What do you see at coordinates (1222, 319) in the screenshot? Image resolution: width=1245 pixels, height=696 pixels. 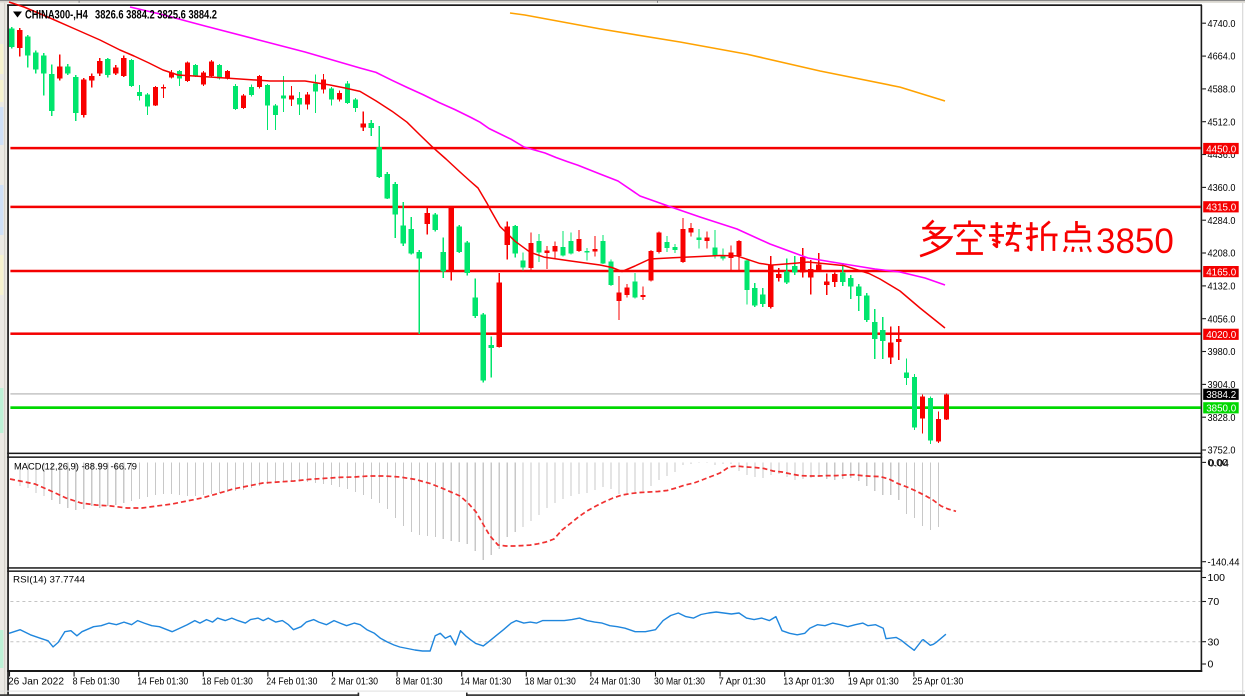 I see `svg-text: 4056.0` at bounding box center [1222, 319].